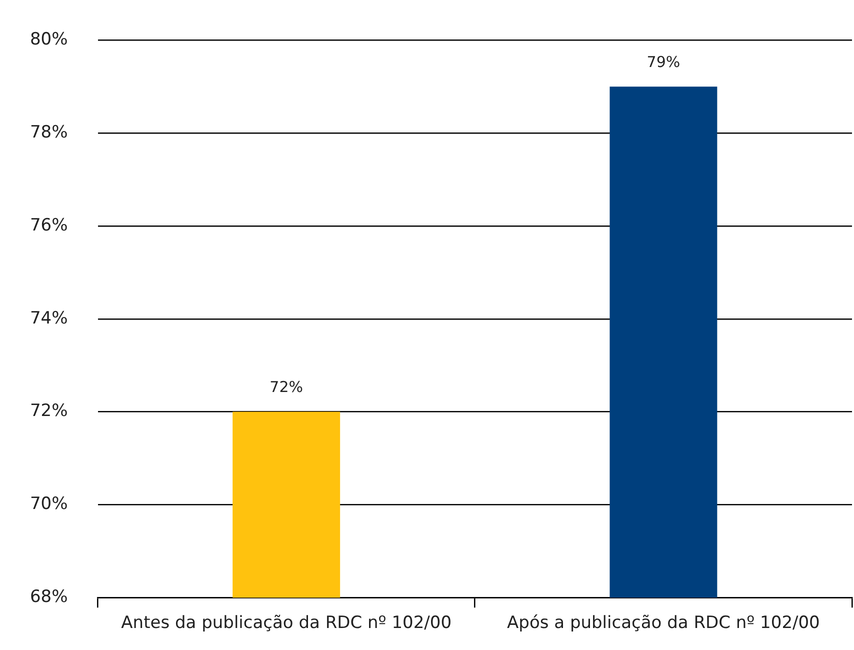 This screenshot has width=854, height=650. Describe the element at coordinates (49, 132) in the screenshot. I see `y-tick-label: 78%` at that location.